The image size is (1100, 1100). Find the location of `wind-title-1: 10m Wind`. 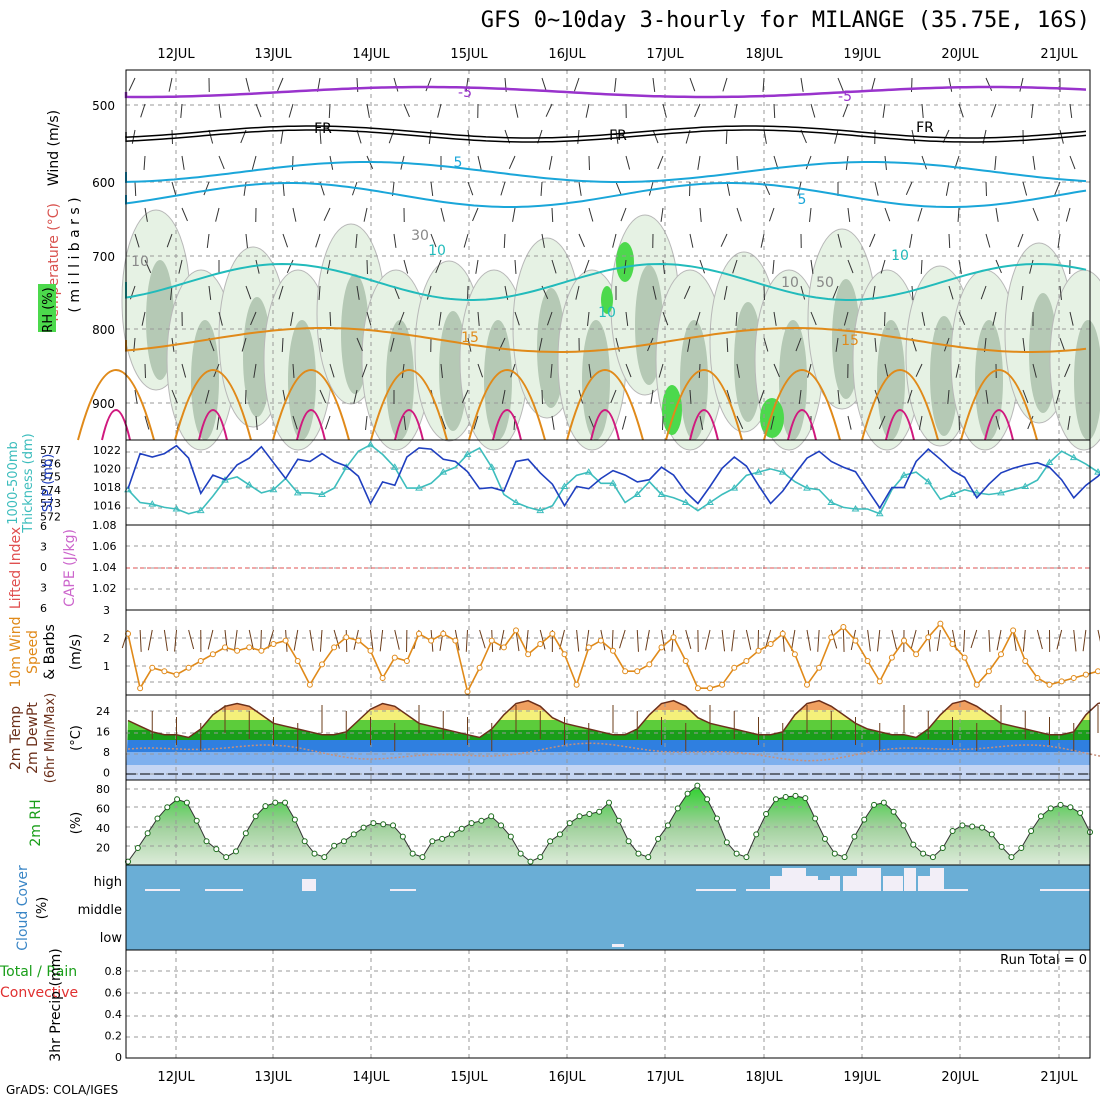

wind-title-1: 10m Wind is located at coordinates (16, 651).